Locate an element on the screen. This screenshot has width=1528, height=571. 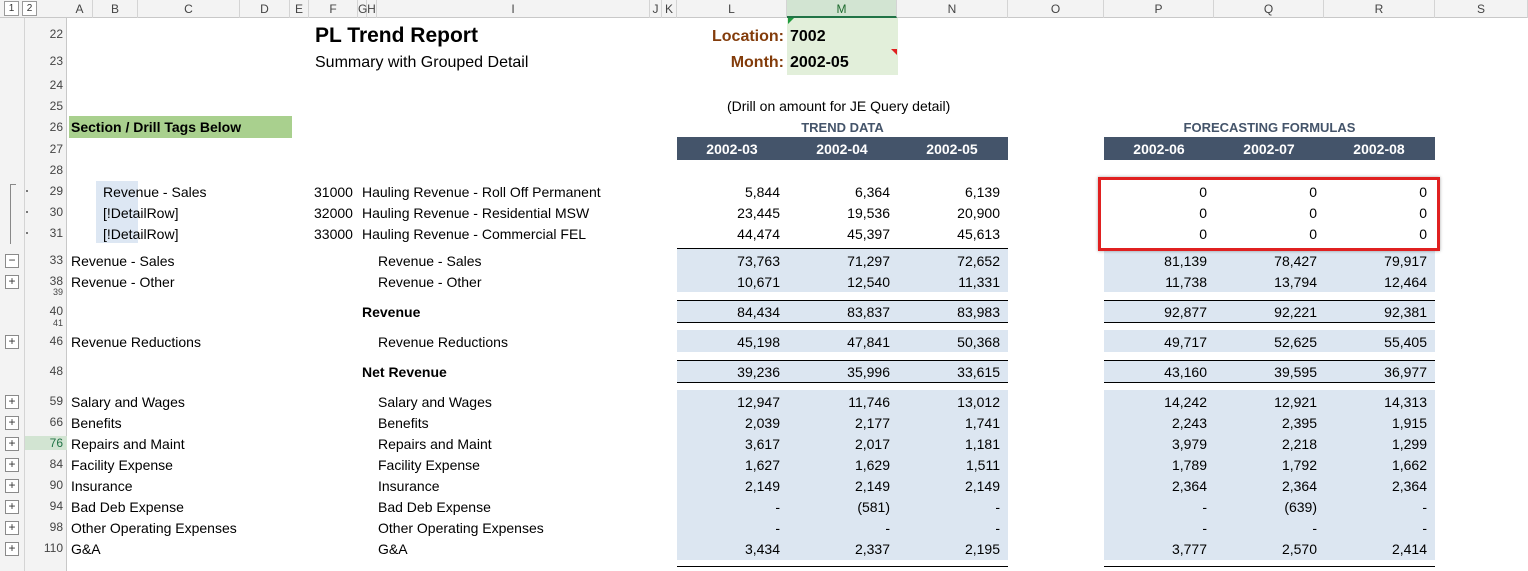
trend-amount-cell: 2,017 is located at coordinates (872, 444).